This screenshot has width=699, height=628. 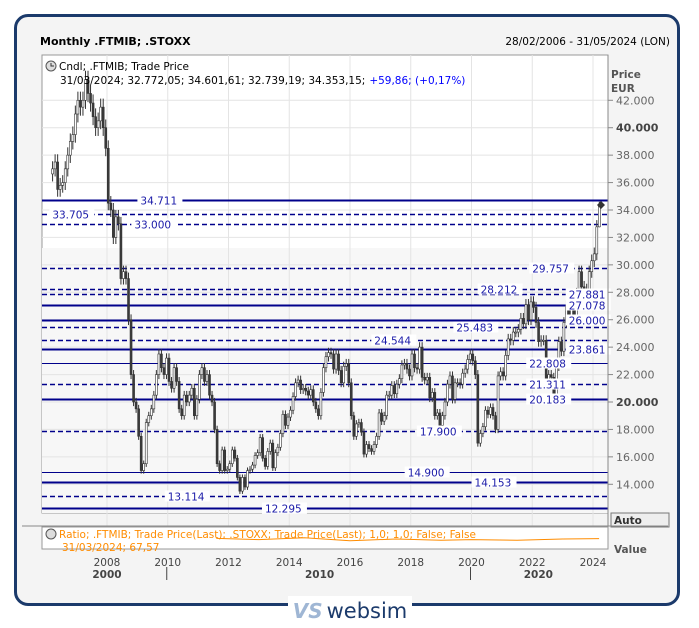 I want to click on x-tick-label: 2018, so click(x=410, y=563).